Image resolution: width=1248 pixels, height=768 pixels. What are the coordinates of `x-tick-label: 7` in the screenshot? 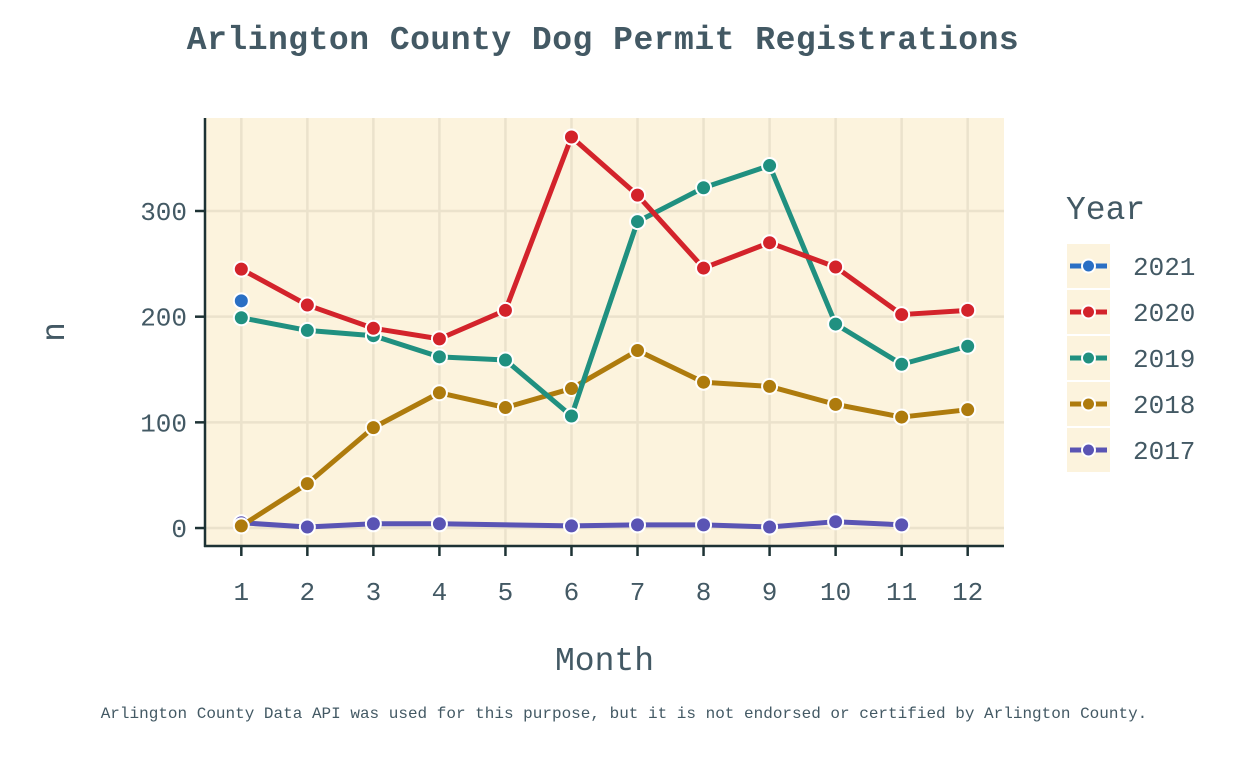 It's located at (638, 593).